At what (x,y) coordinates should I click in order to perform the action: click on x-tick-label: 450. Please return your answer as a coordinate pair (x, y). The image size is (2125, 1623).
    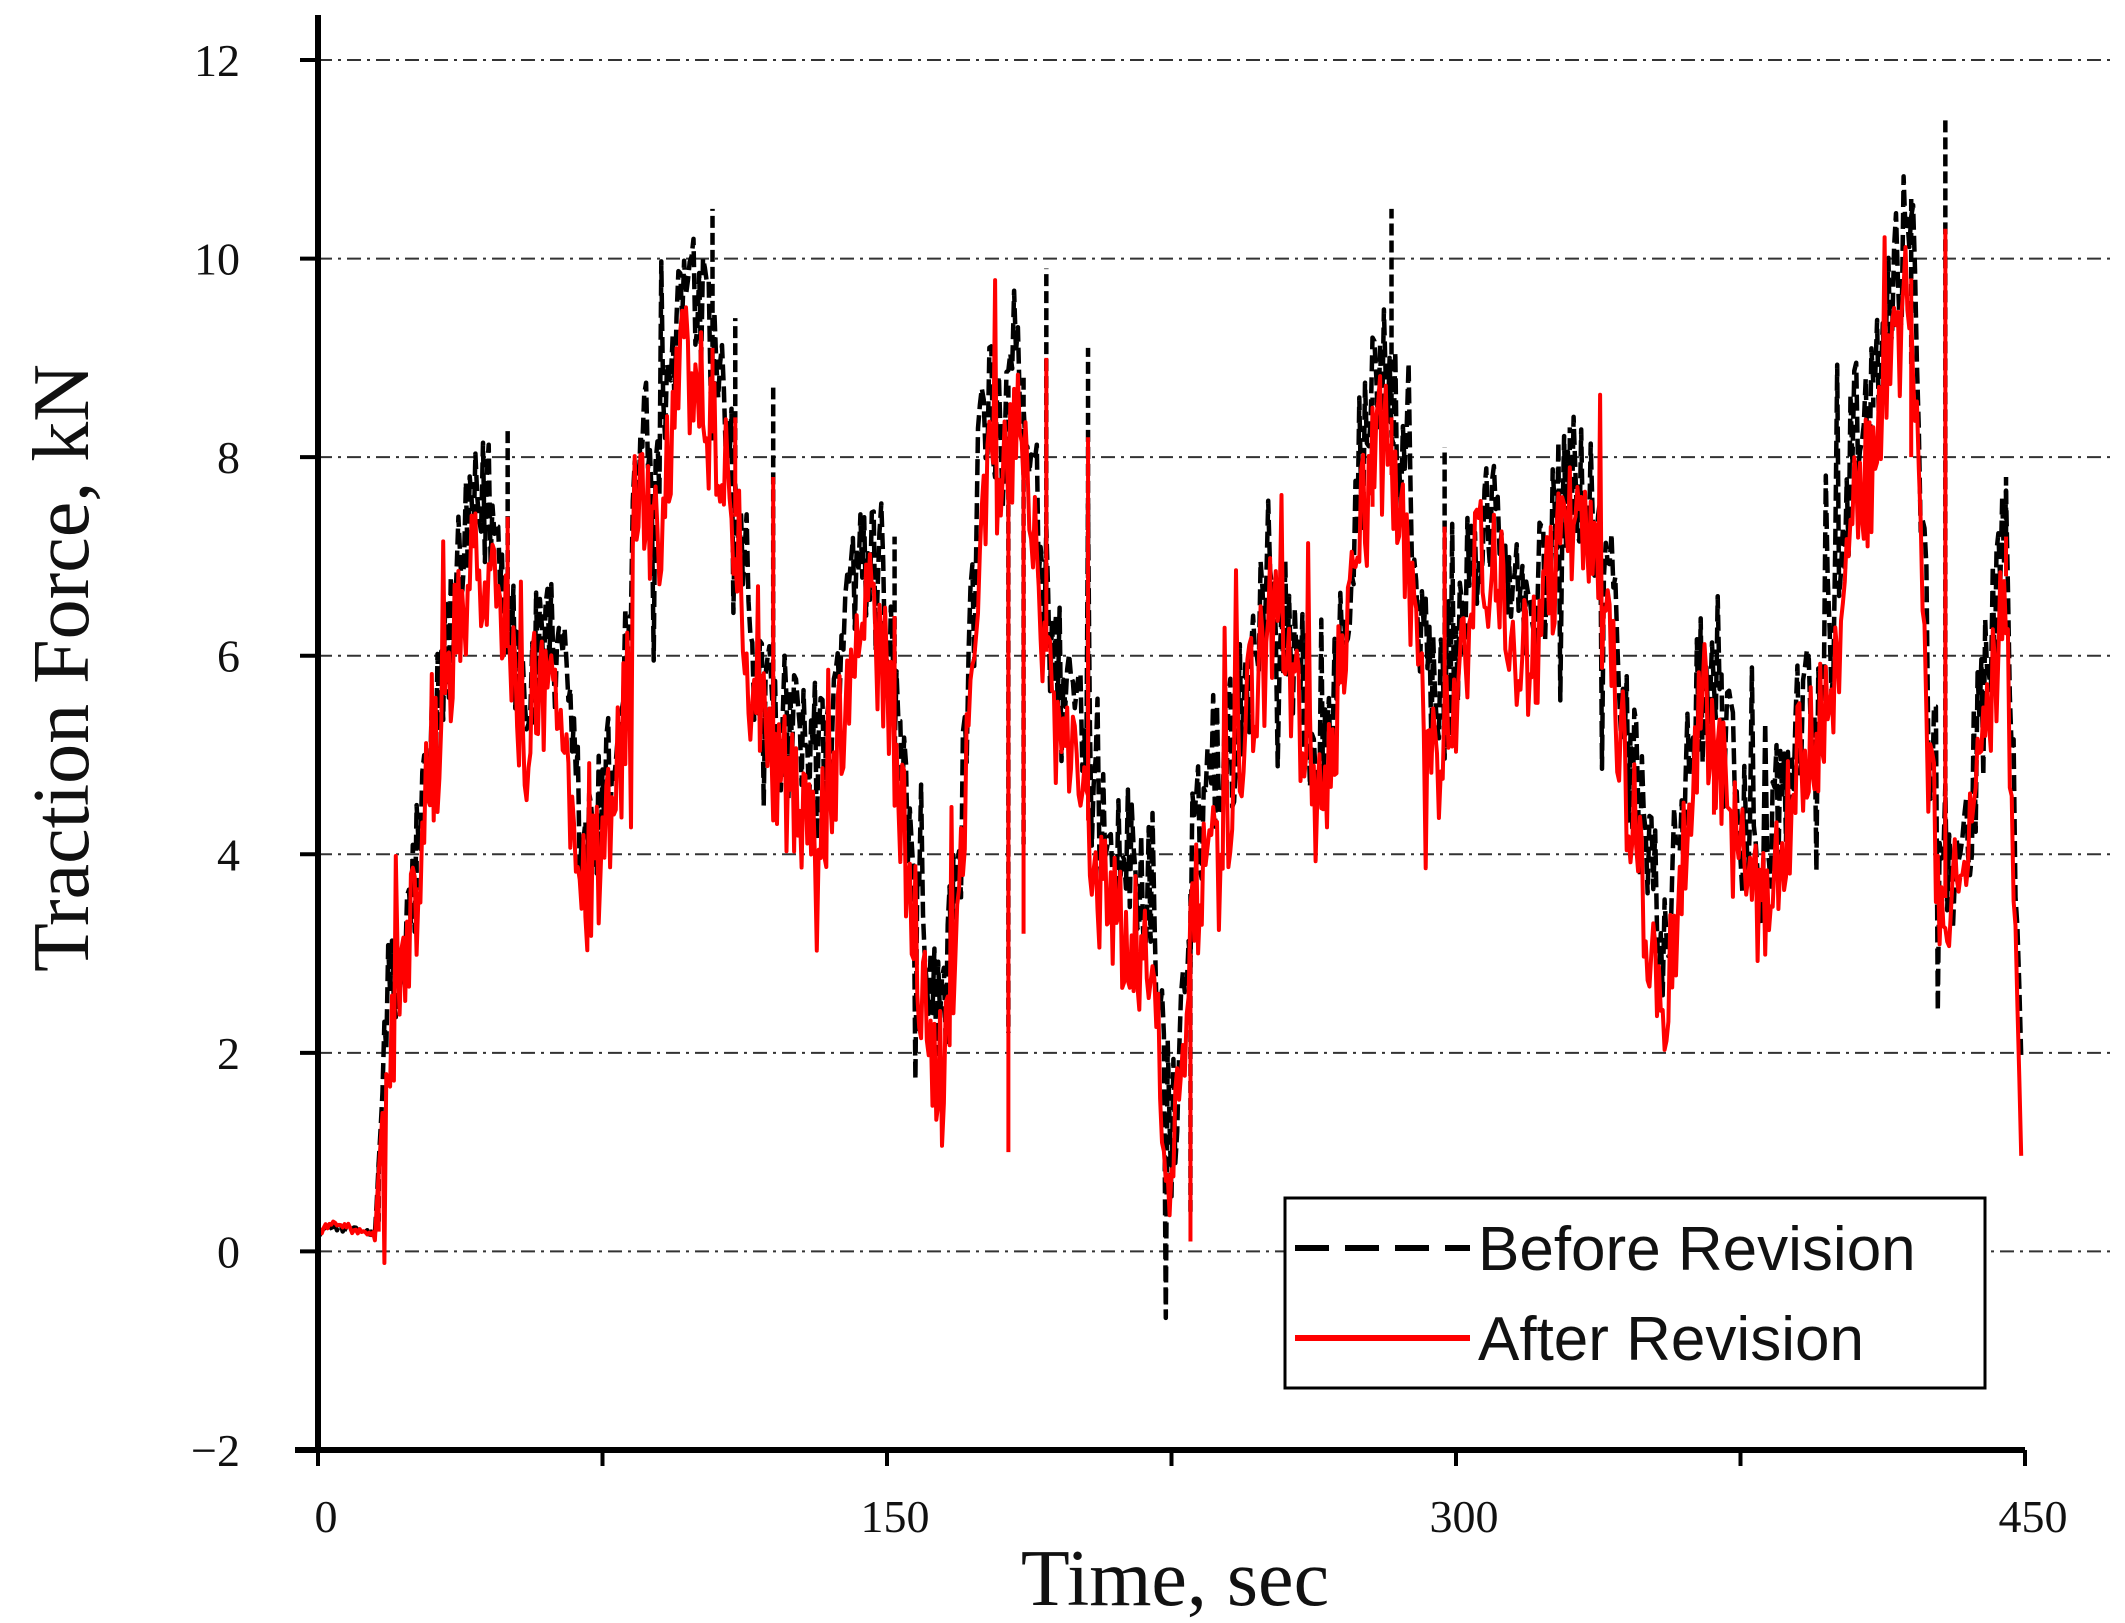
    Looking at the image, I should click on (2033, 1516).